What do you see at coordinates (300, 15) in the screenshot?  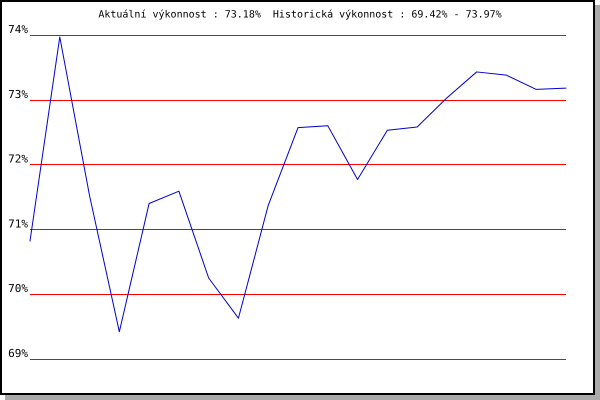 I see `chart-title: Aktuální výkonnost : 73.18% Historická výkonnost : 69.42% - 73.97%` at bounding box center [300, 15].